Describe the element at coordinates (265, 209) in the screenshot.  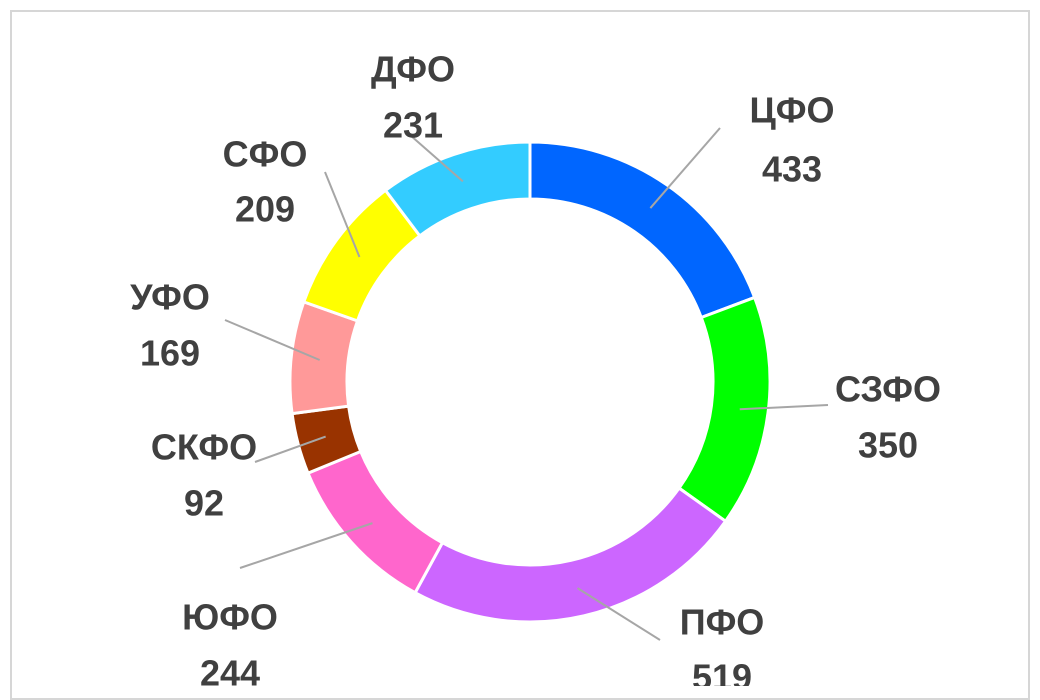
I see `data-label-value-7: 209` at that location.